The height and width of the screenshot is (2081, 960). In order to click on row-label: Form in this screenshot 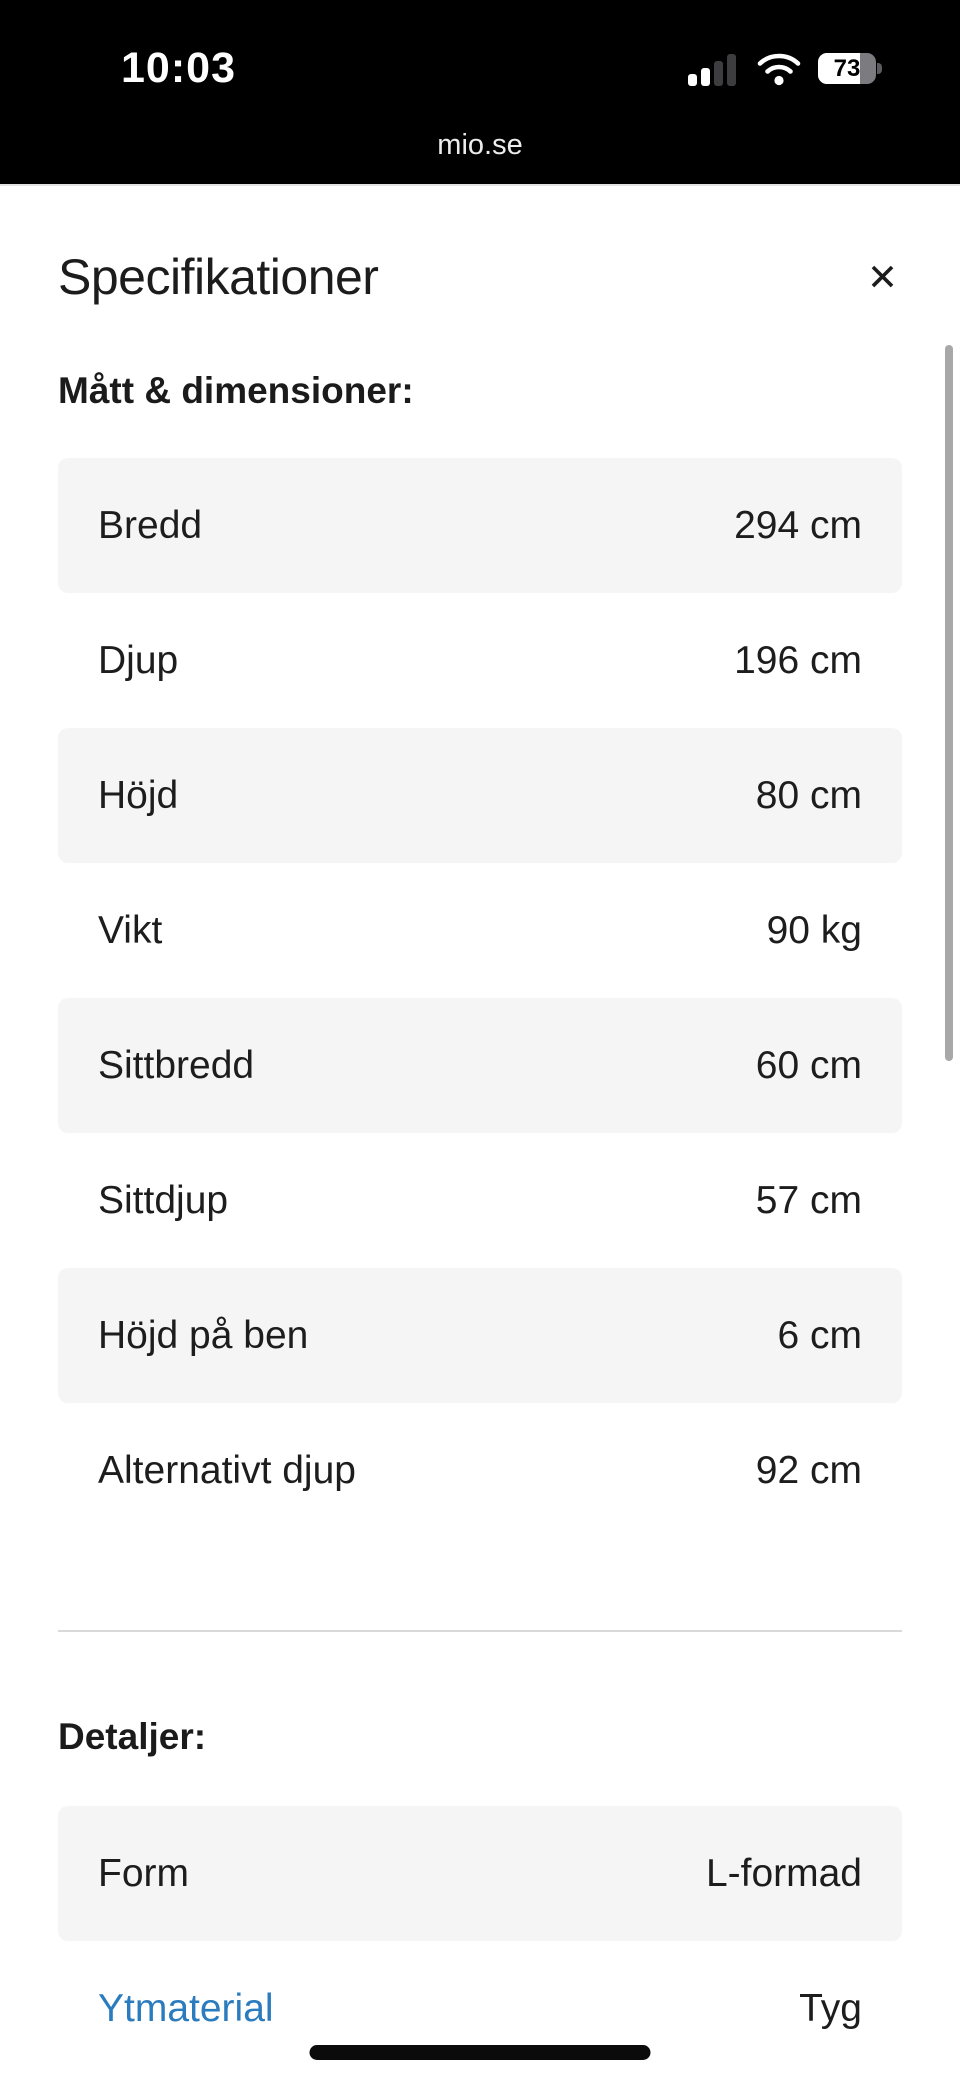, I will do `click(143, 1873)`.